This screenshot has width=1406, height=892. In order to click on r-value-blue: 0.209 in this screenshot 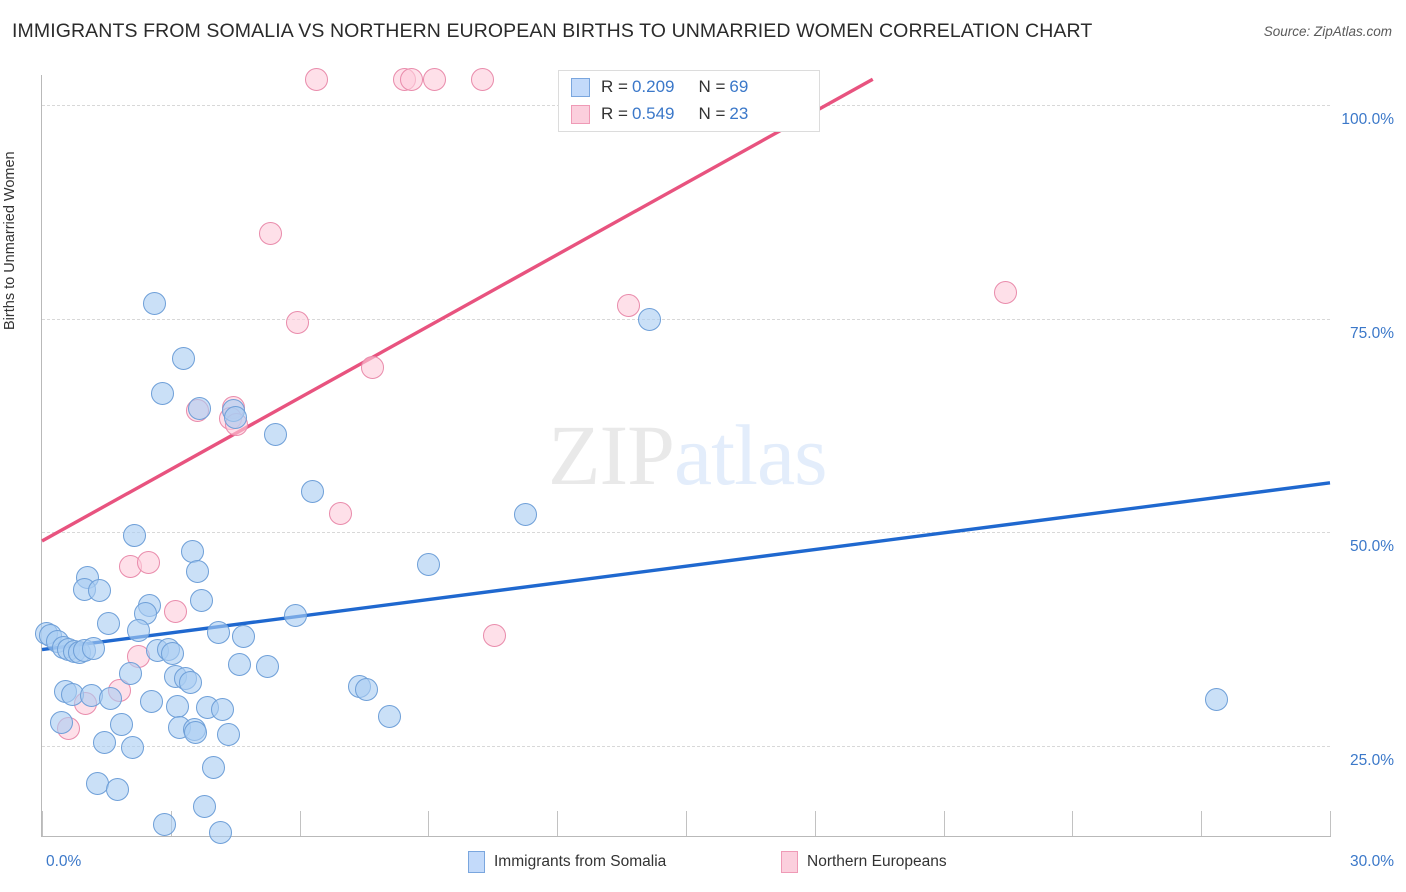, I will do `click(653, 86)`.